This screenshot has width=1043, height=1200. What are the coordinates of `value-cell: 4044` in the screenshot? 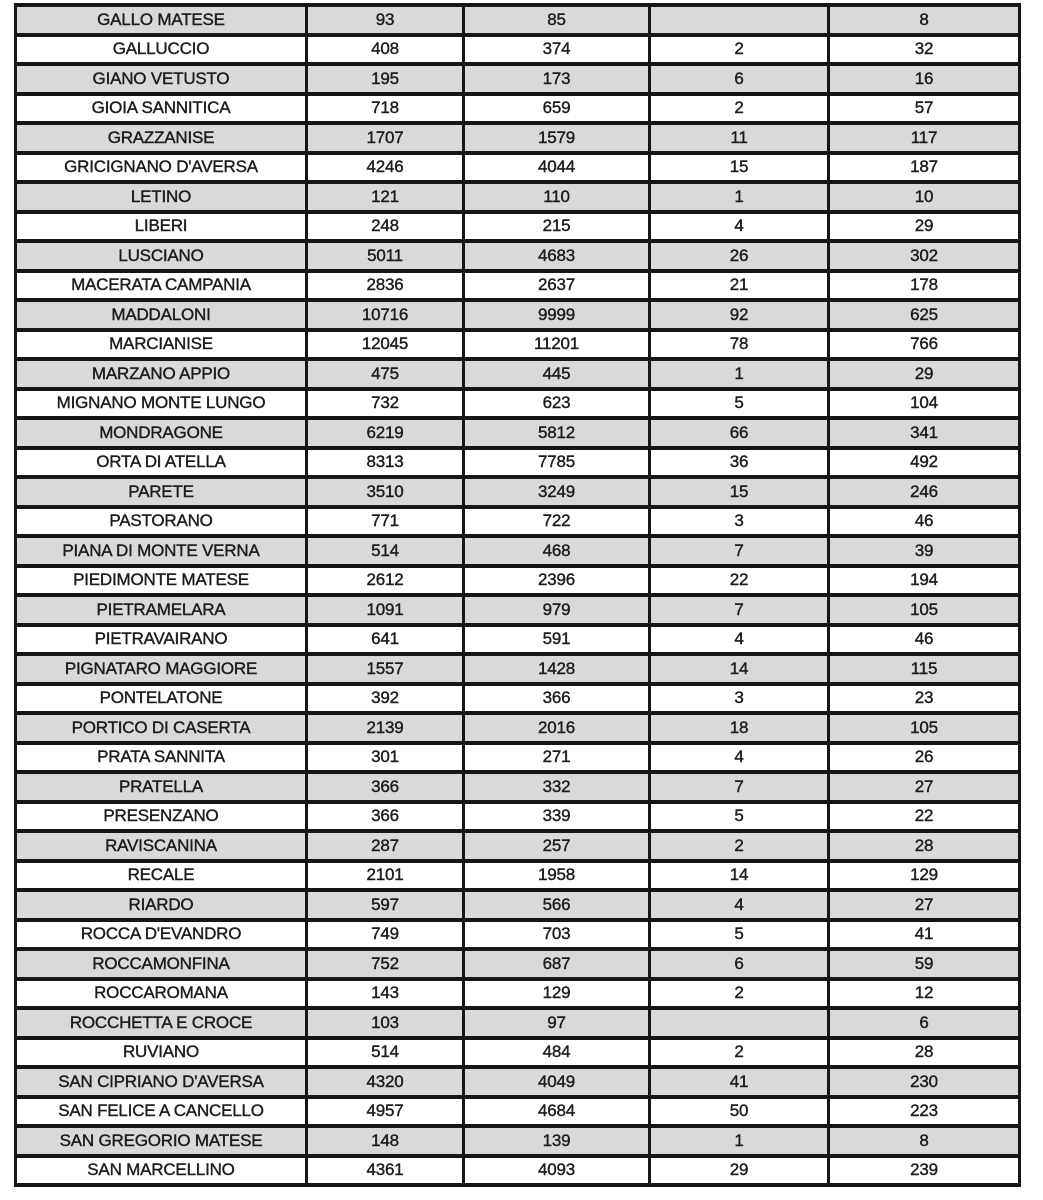 It's located at (556, 167).